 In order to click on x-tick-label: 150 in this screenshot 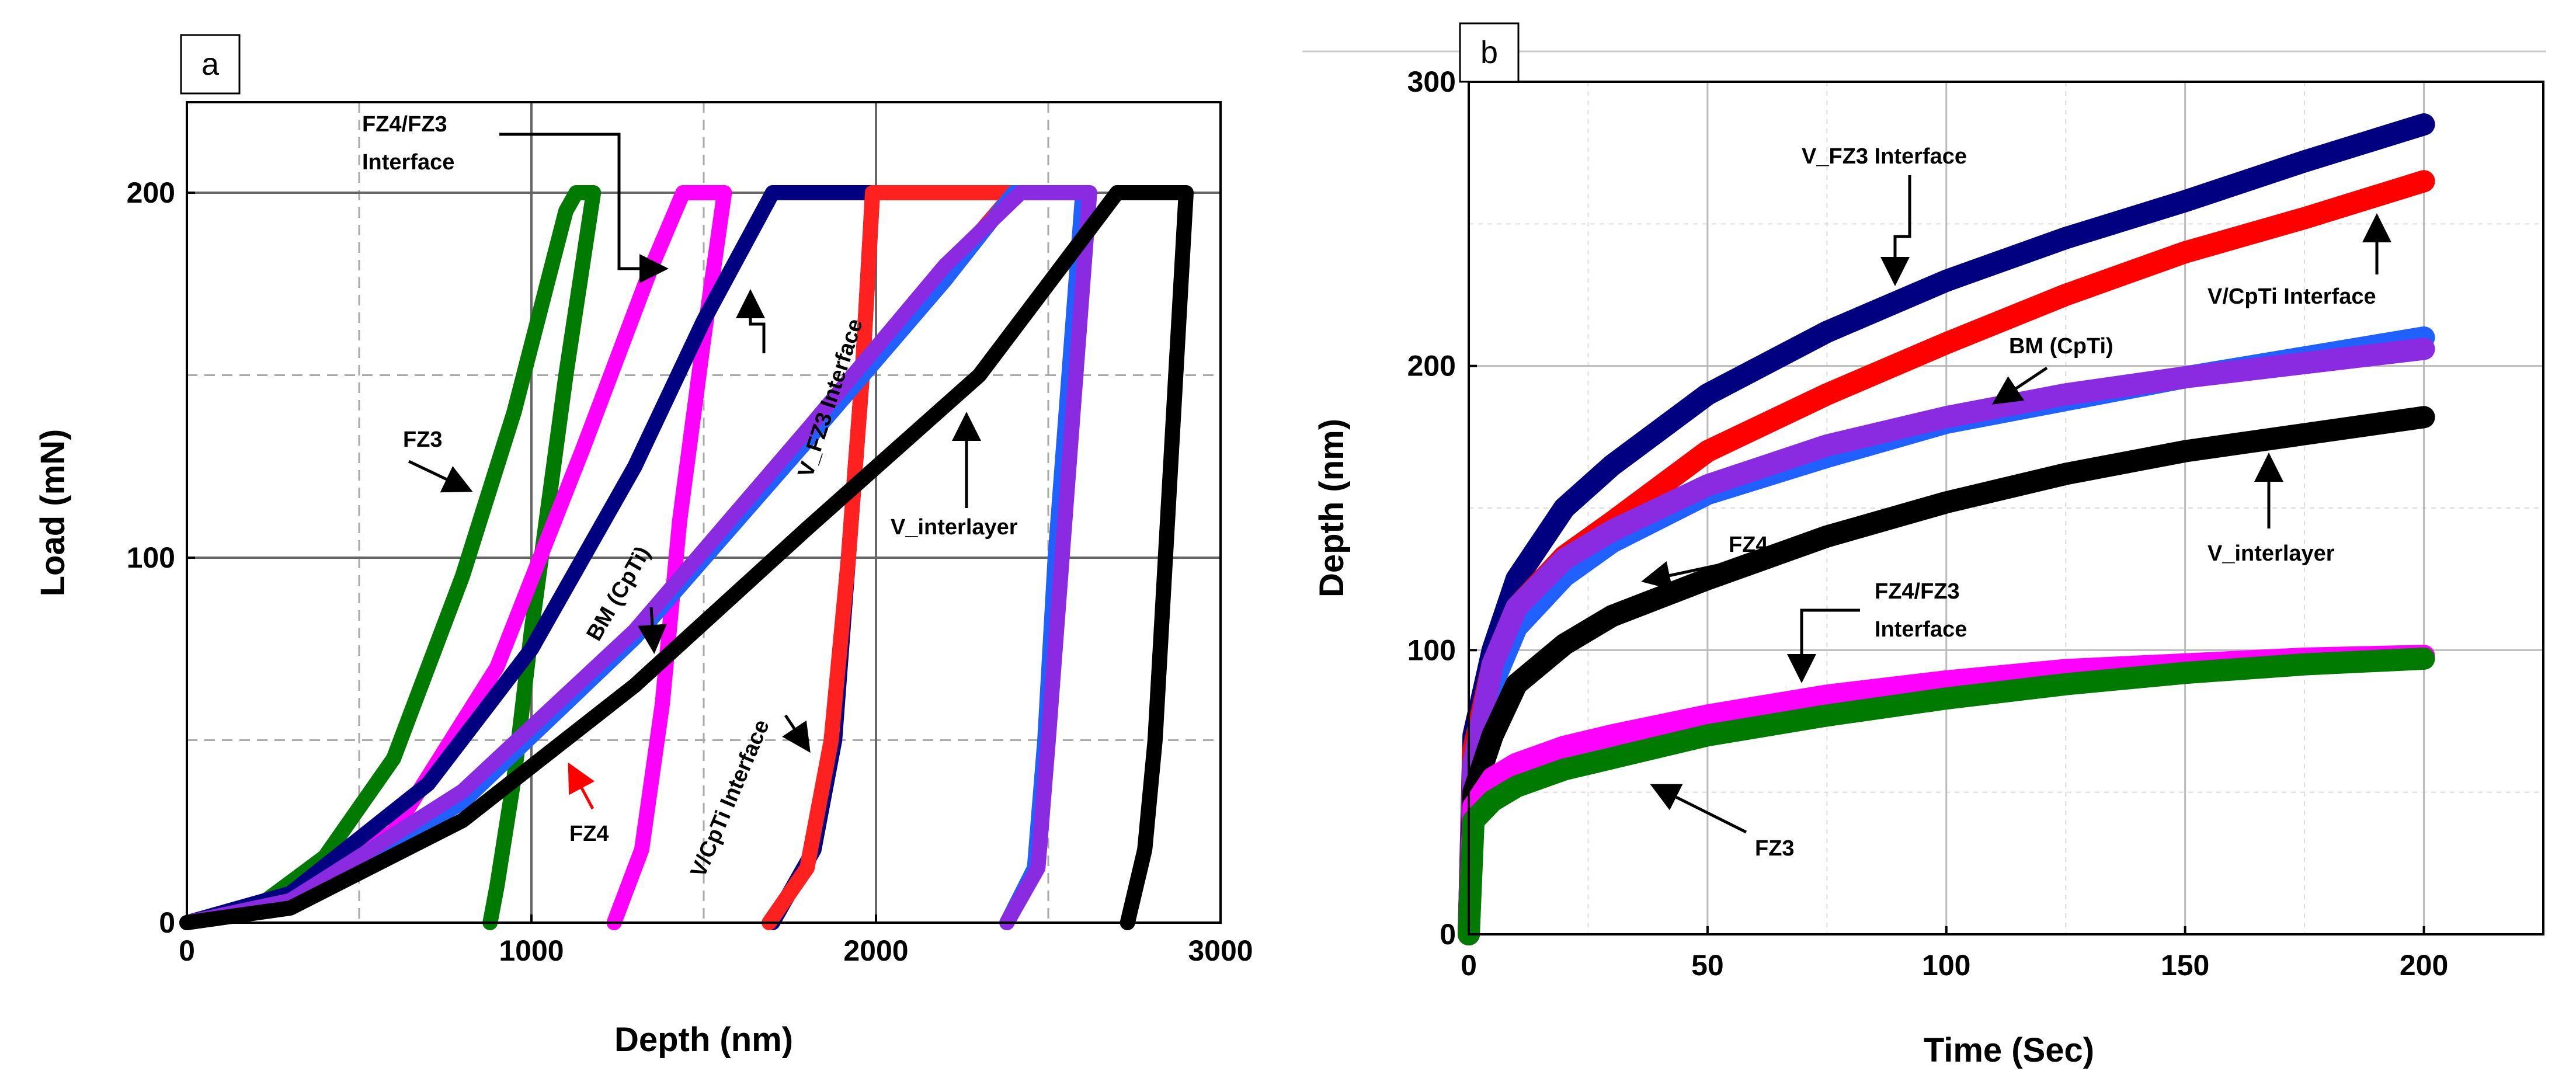, I will do `click(2185, 965)`.